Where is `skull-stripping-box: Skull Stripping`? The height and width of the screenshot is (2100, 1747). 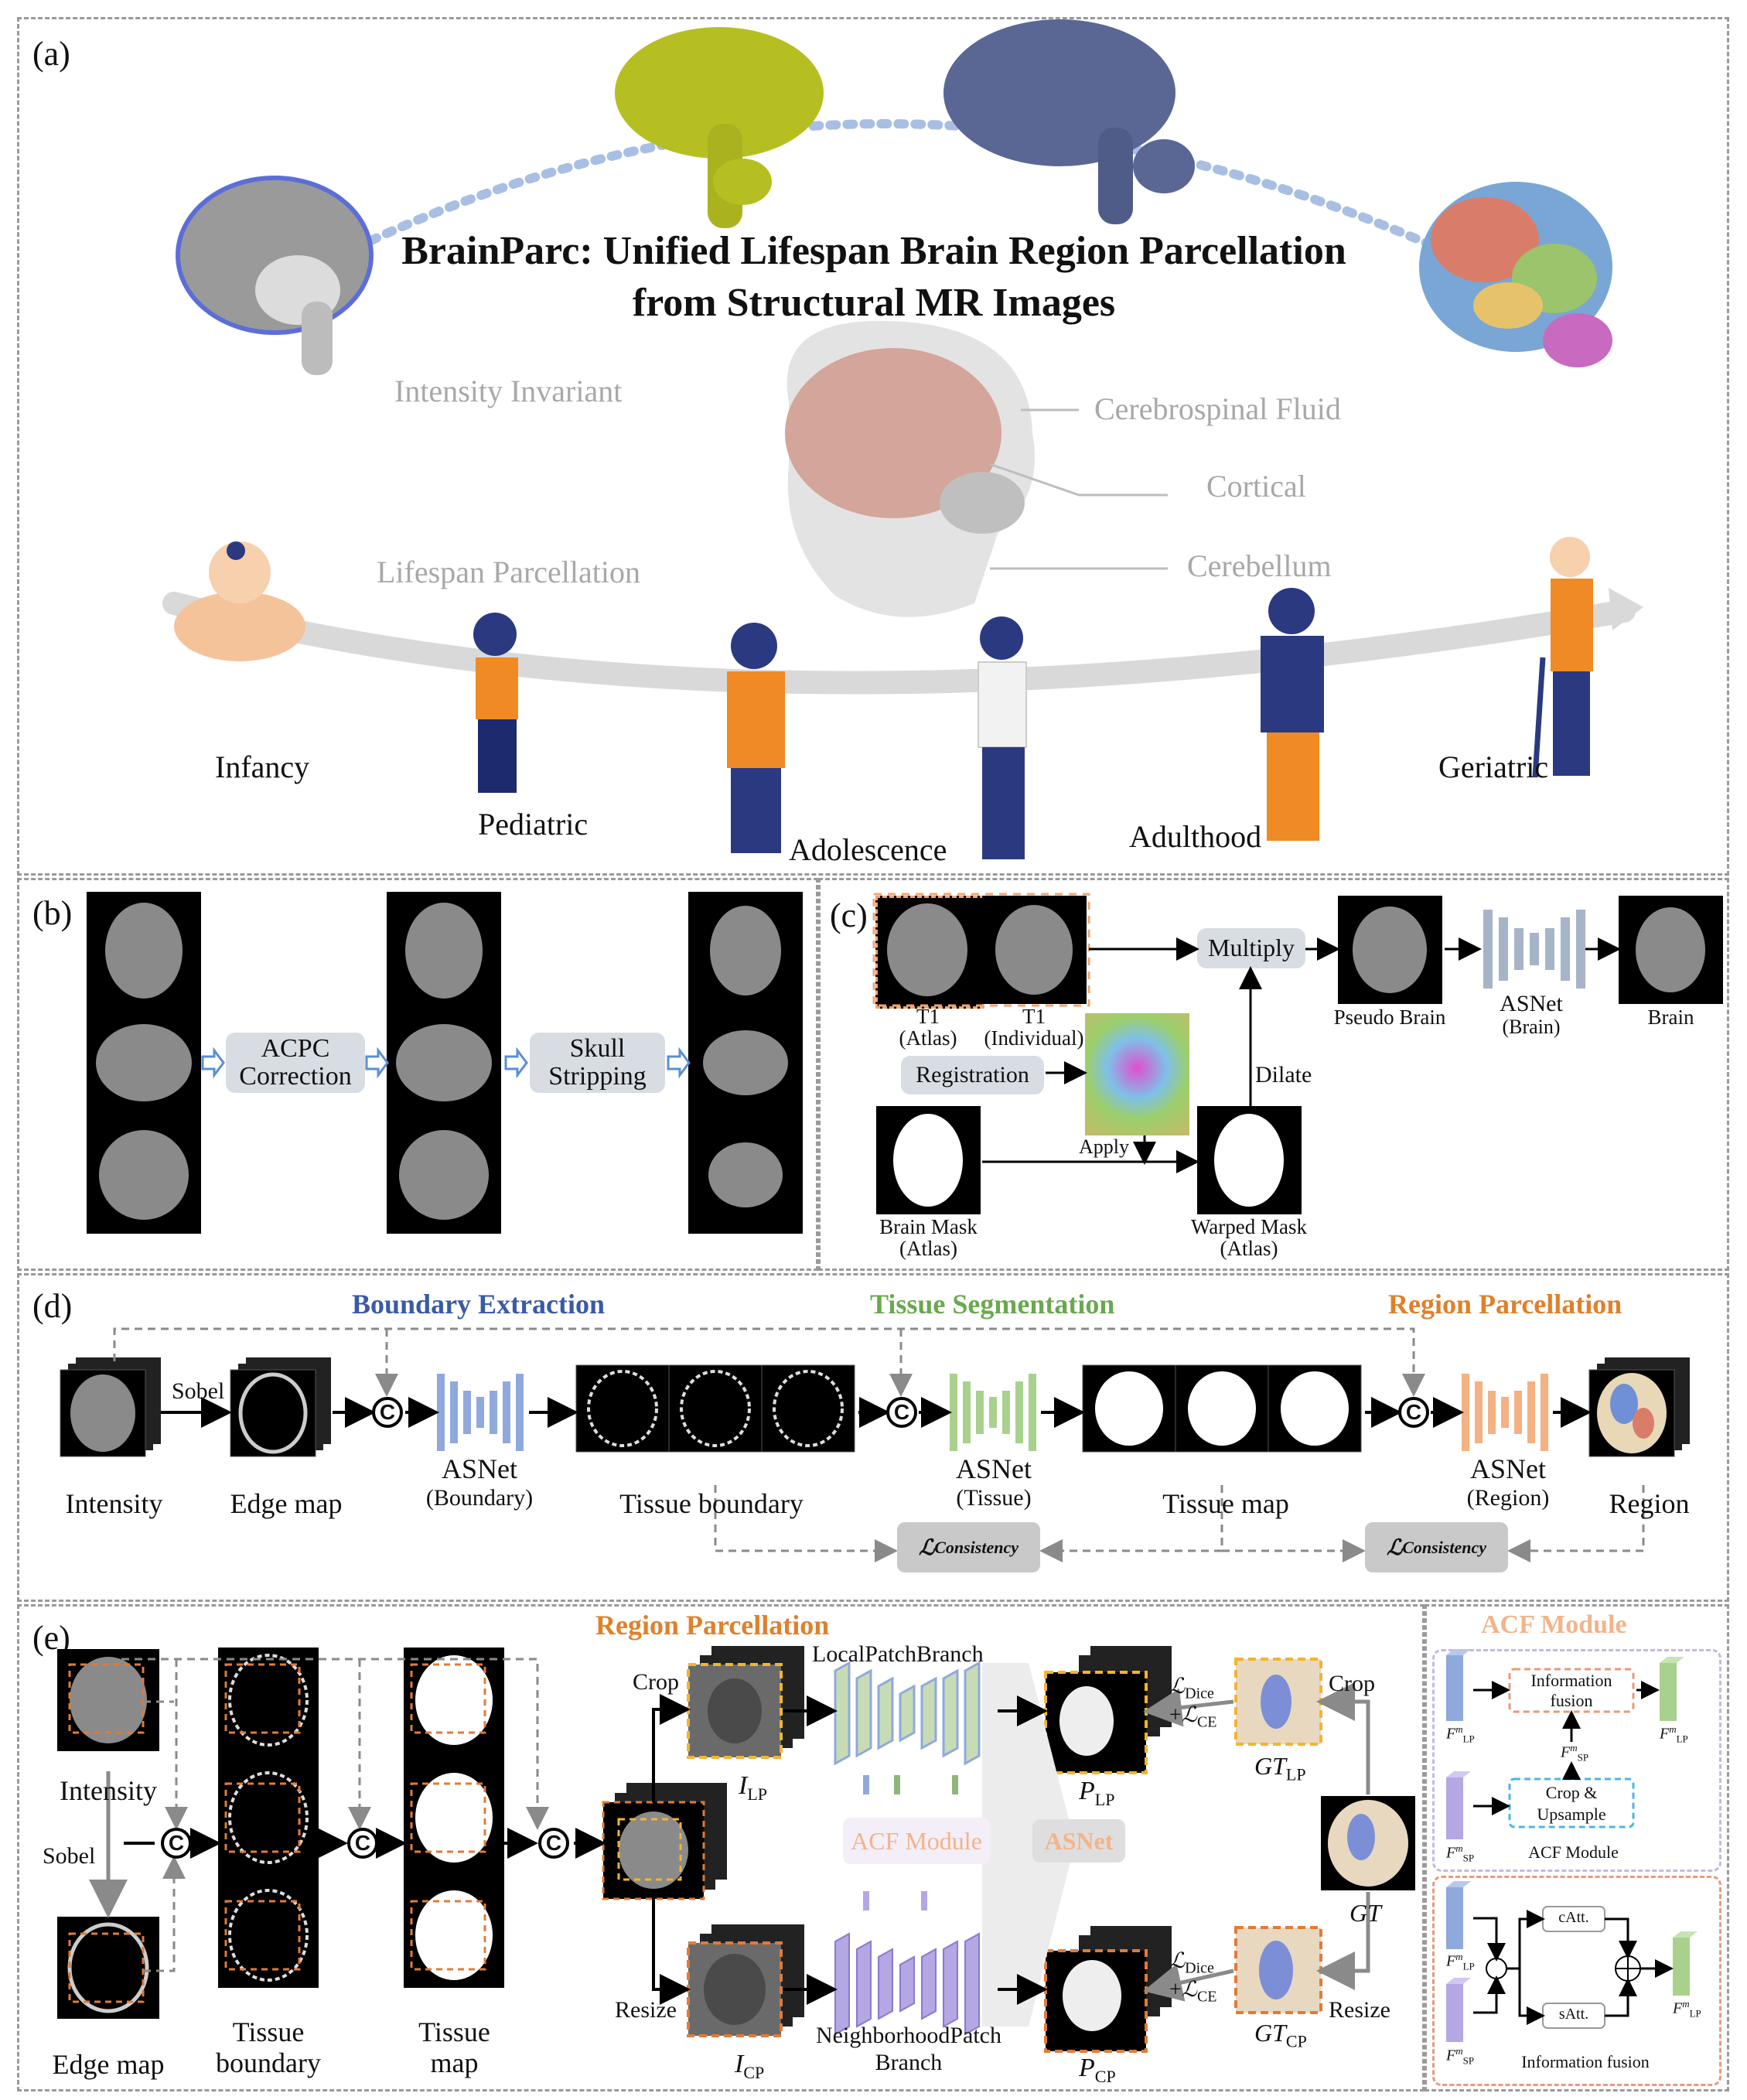
skull-stripping-box: Skull Stripping is located at coordinates (597, 1063).